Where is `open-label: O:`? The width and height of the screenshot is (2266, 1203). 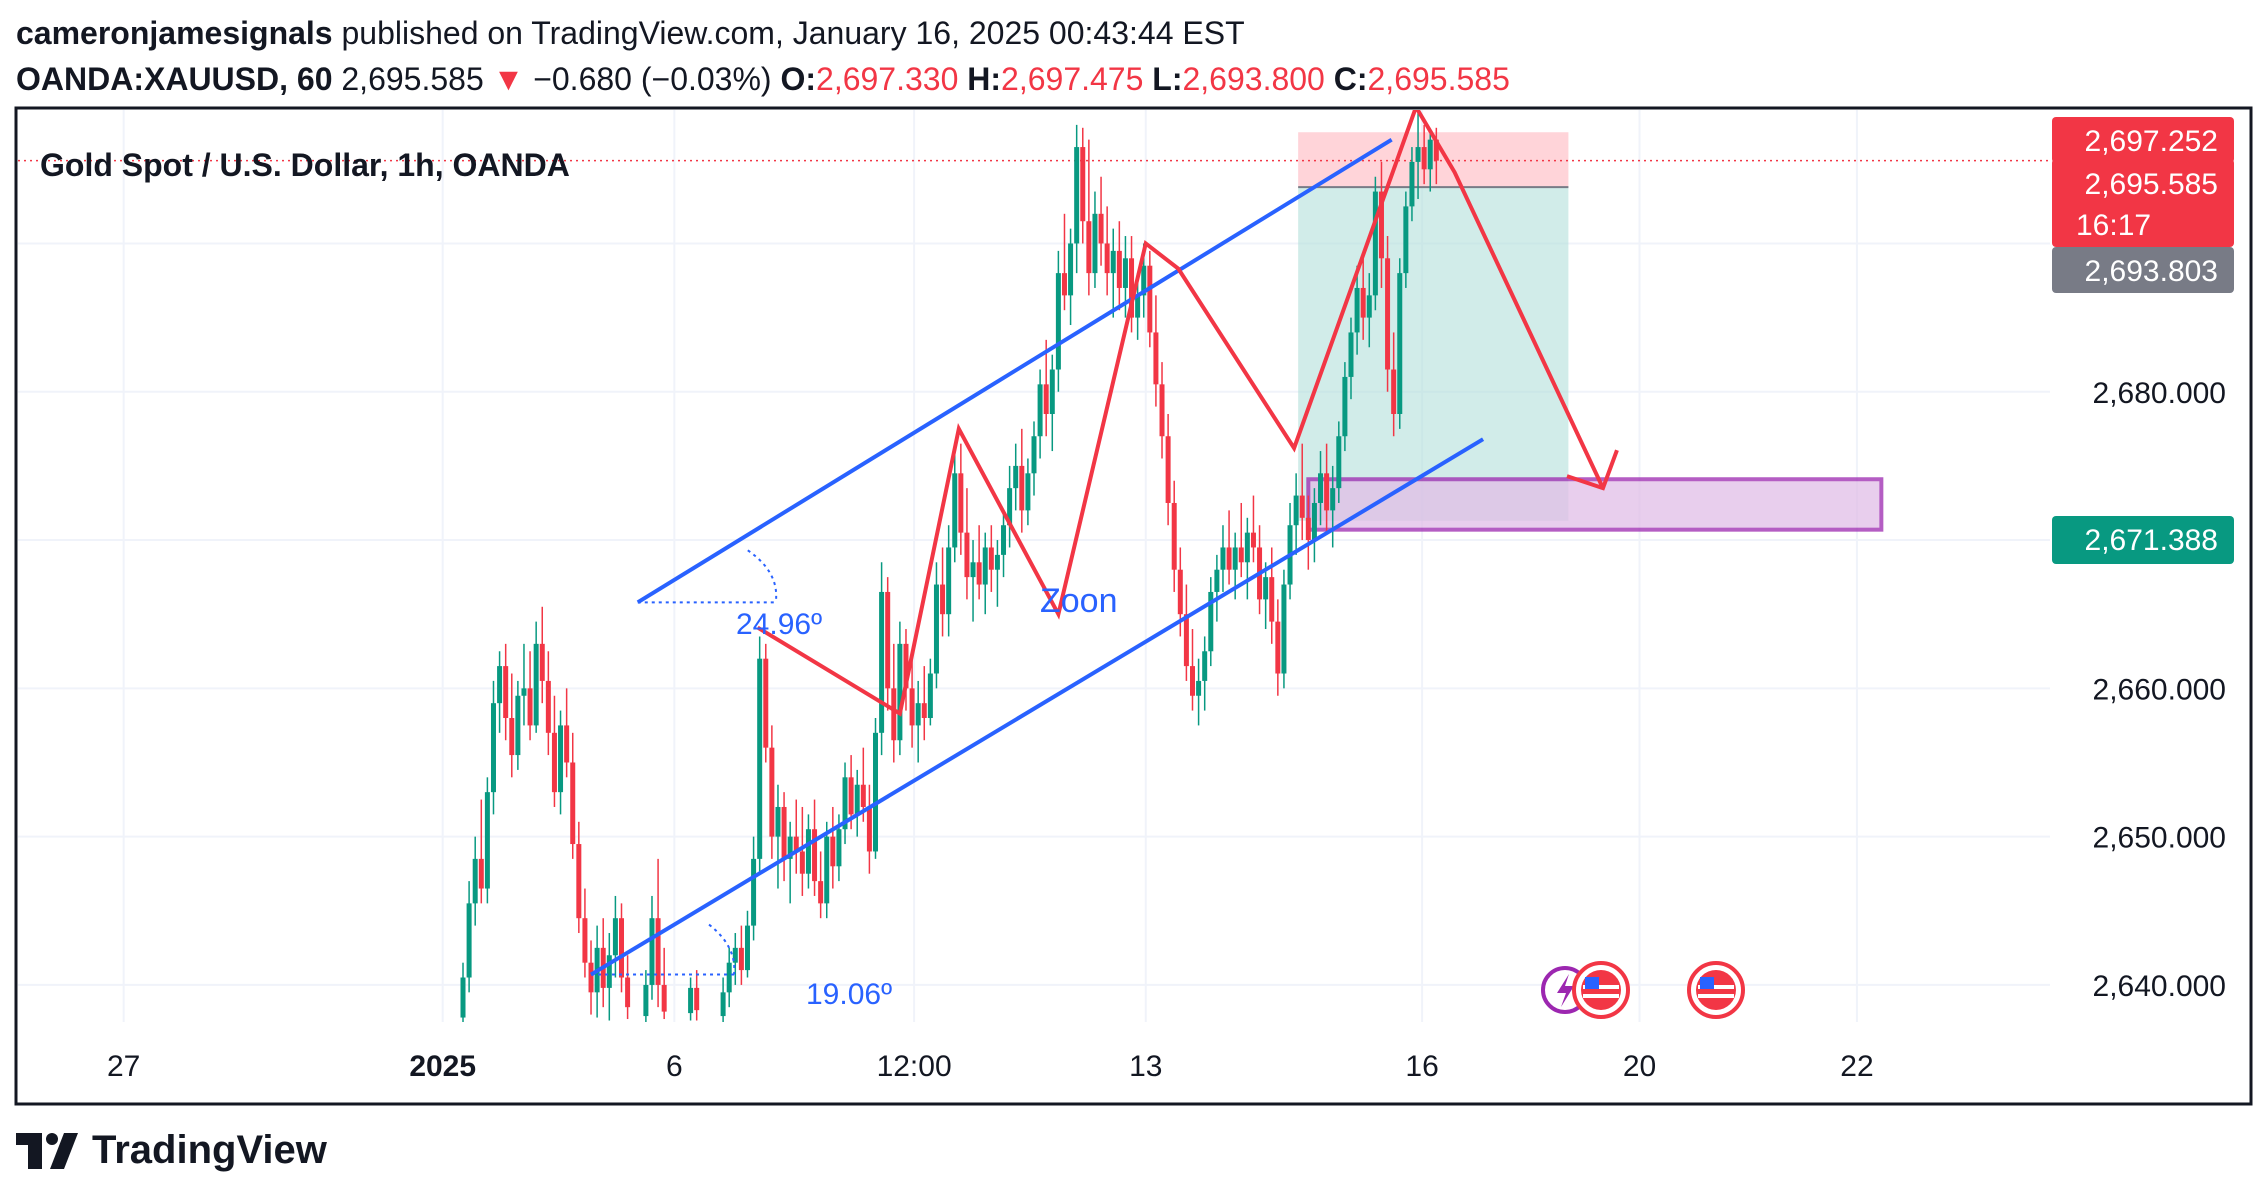
open-label: O: is located at coordinates (798, 79).